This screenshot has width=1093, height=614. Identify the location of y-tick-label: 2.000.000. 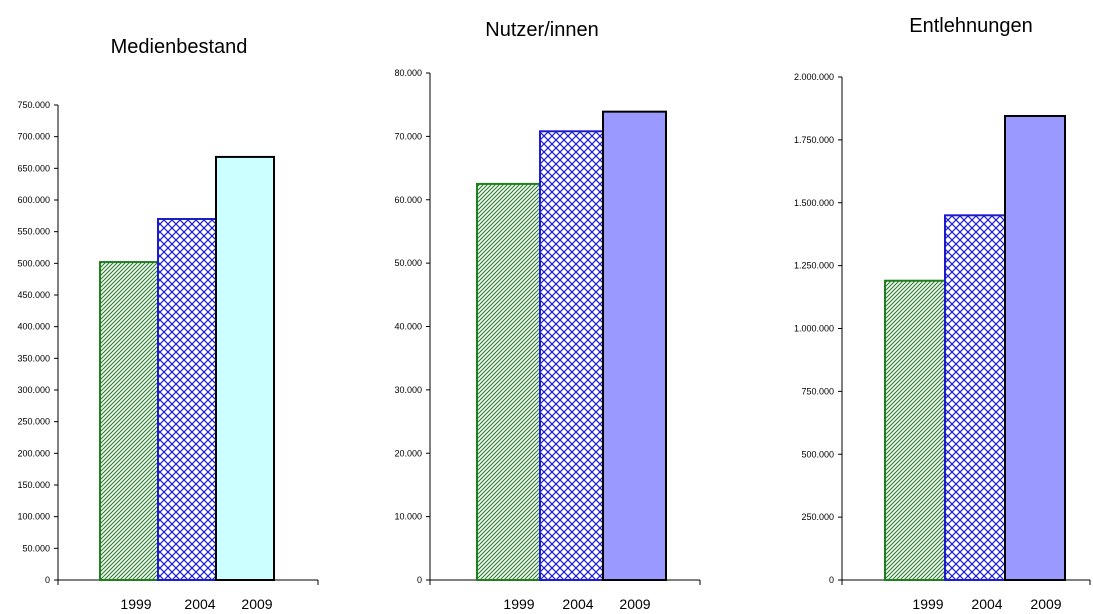
(814, 77).